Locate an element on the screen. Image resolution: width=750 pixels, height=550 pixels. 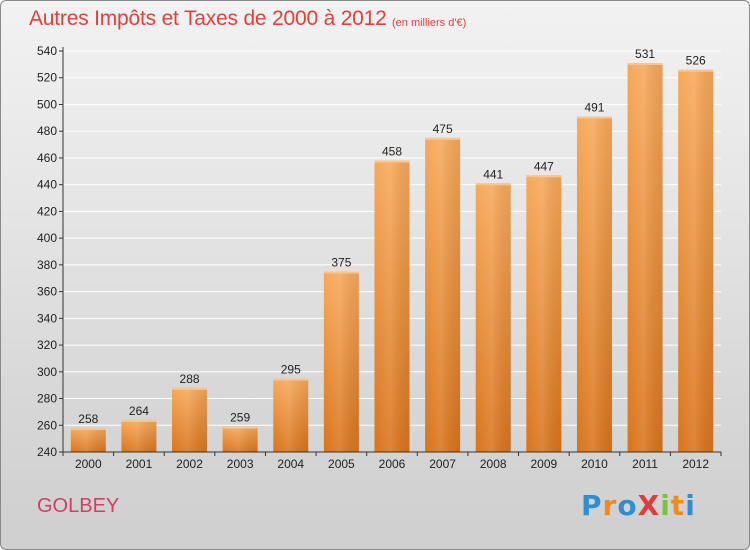
x-tick-label: 2012 is located at coordinates (695, 464).